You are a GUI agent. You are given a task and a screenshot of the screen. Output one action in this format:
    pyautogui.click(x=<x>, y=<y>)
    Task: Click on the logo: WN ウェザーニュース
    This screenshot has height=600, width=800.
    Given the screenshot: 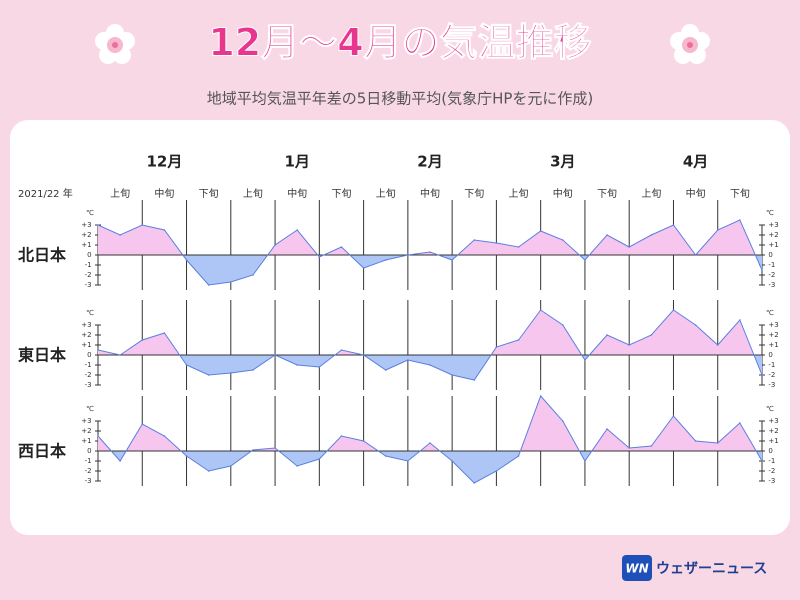 What is the action you would take?
    pyautogui.click(x=694, y=568)
    